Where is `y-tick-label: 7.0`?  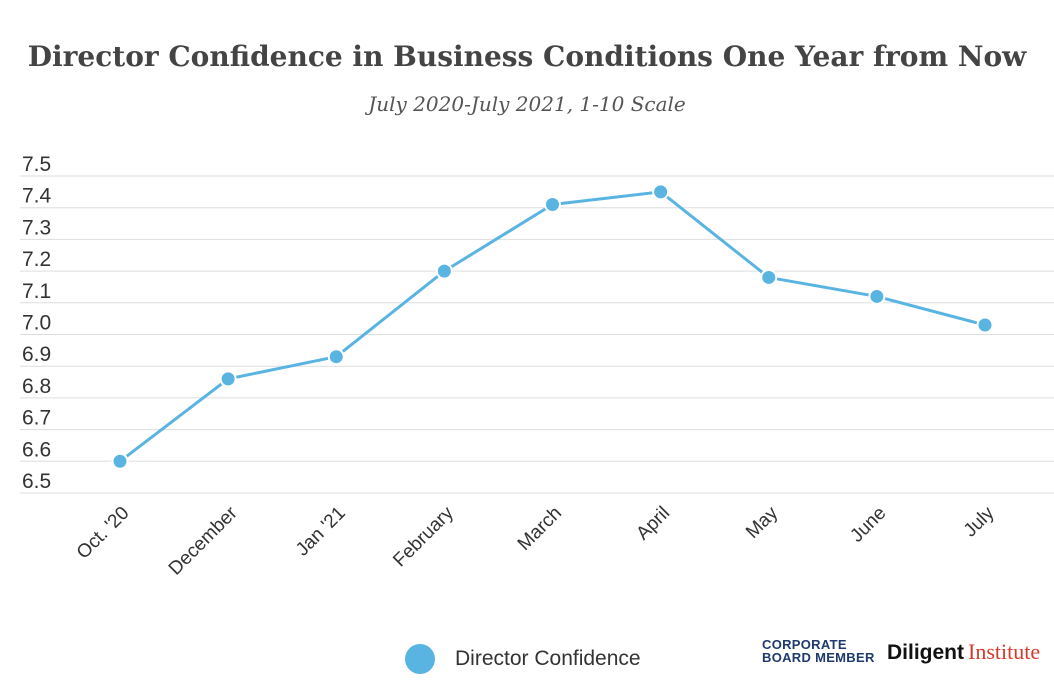
y-tick-label: 7.0 is located at coordinates (36, 323).